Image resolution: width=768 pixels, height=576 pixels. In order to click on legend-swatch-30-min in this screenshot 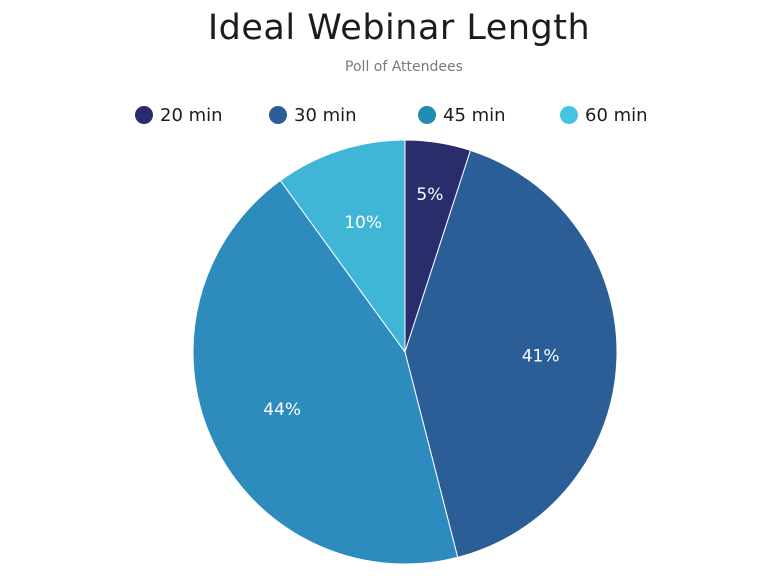, I will do `click(278, 115)`.